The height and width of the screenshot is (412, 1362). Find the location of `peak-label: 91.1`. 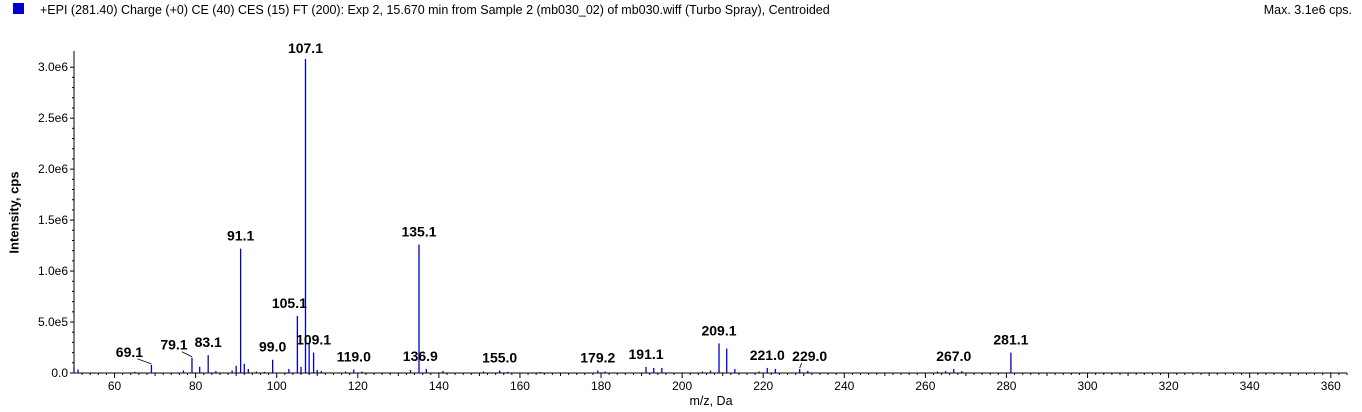

peak-label: 91.1 is located at coordinates (240, 236).